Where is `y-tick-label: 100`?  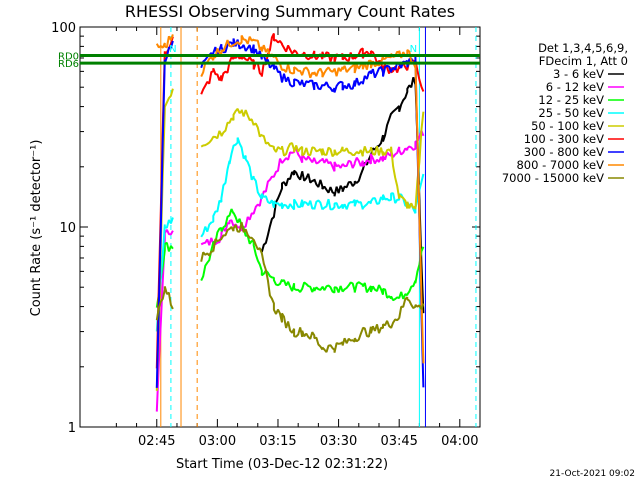
y-tick-label: 100 is located at coordinates (63, 28).